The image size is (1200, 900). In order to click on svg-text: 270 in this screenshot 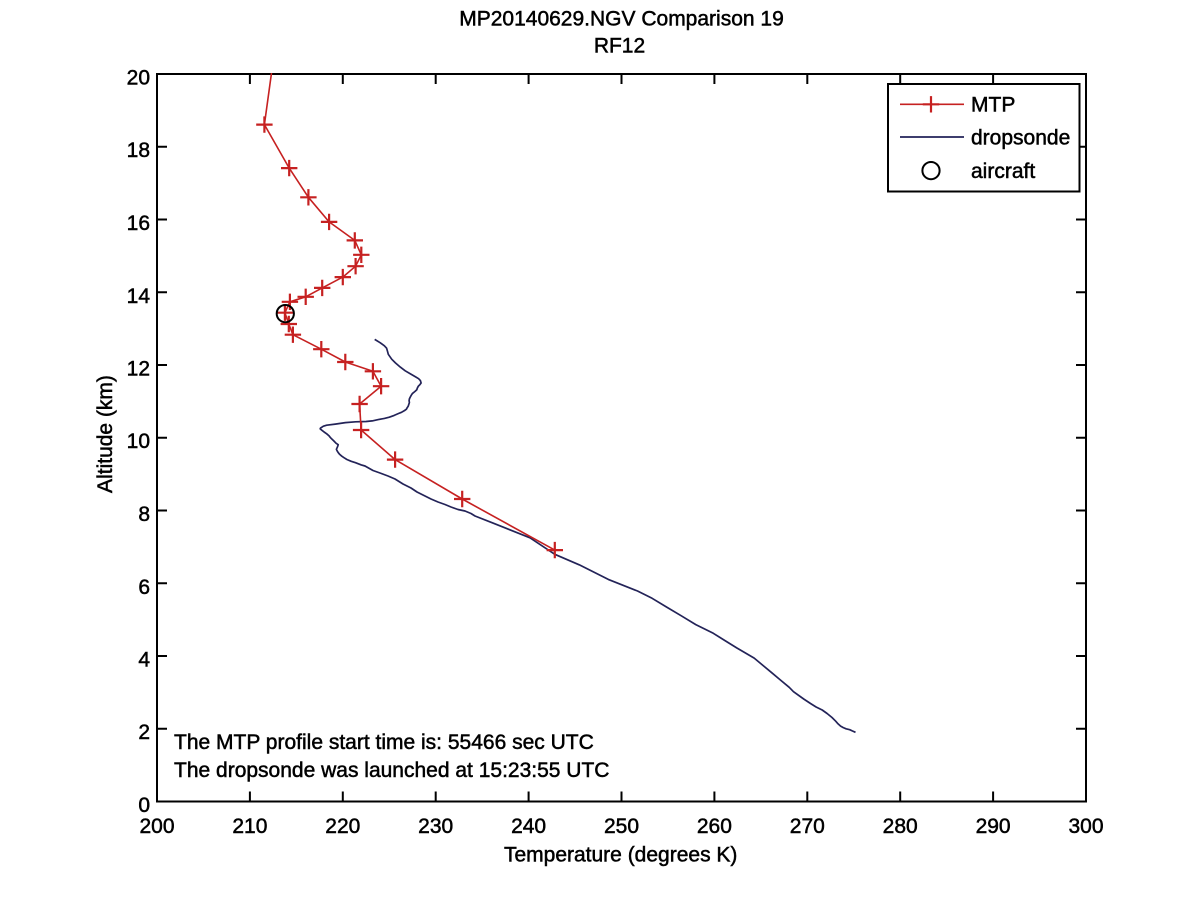, I will do `click(807, 826)`.